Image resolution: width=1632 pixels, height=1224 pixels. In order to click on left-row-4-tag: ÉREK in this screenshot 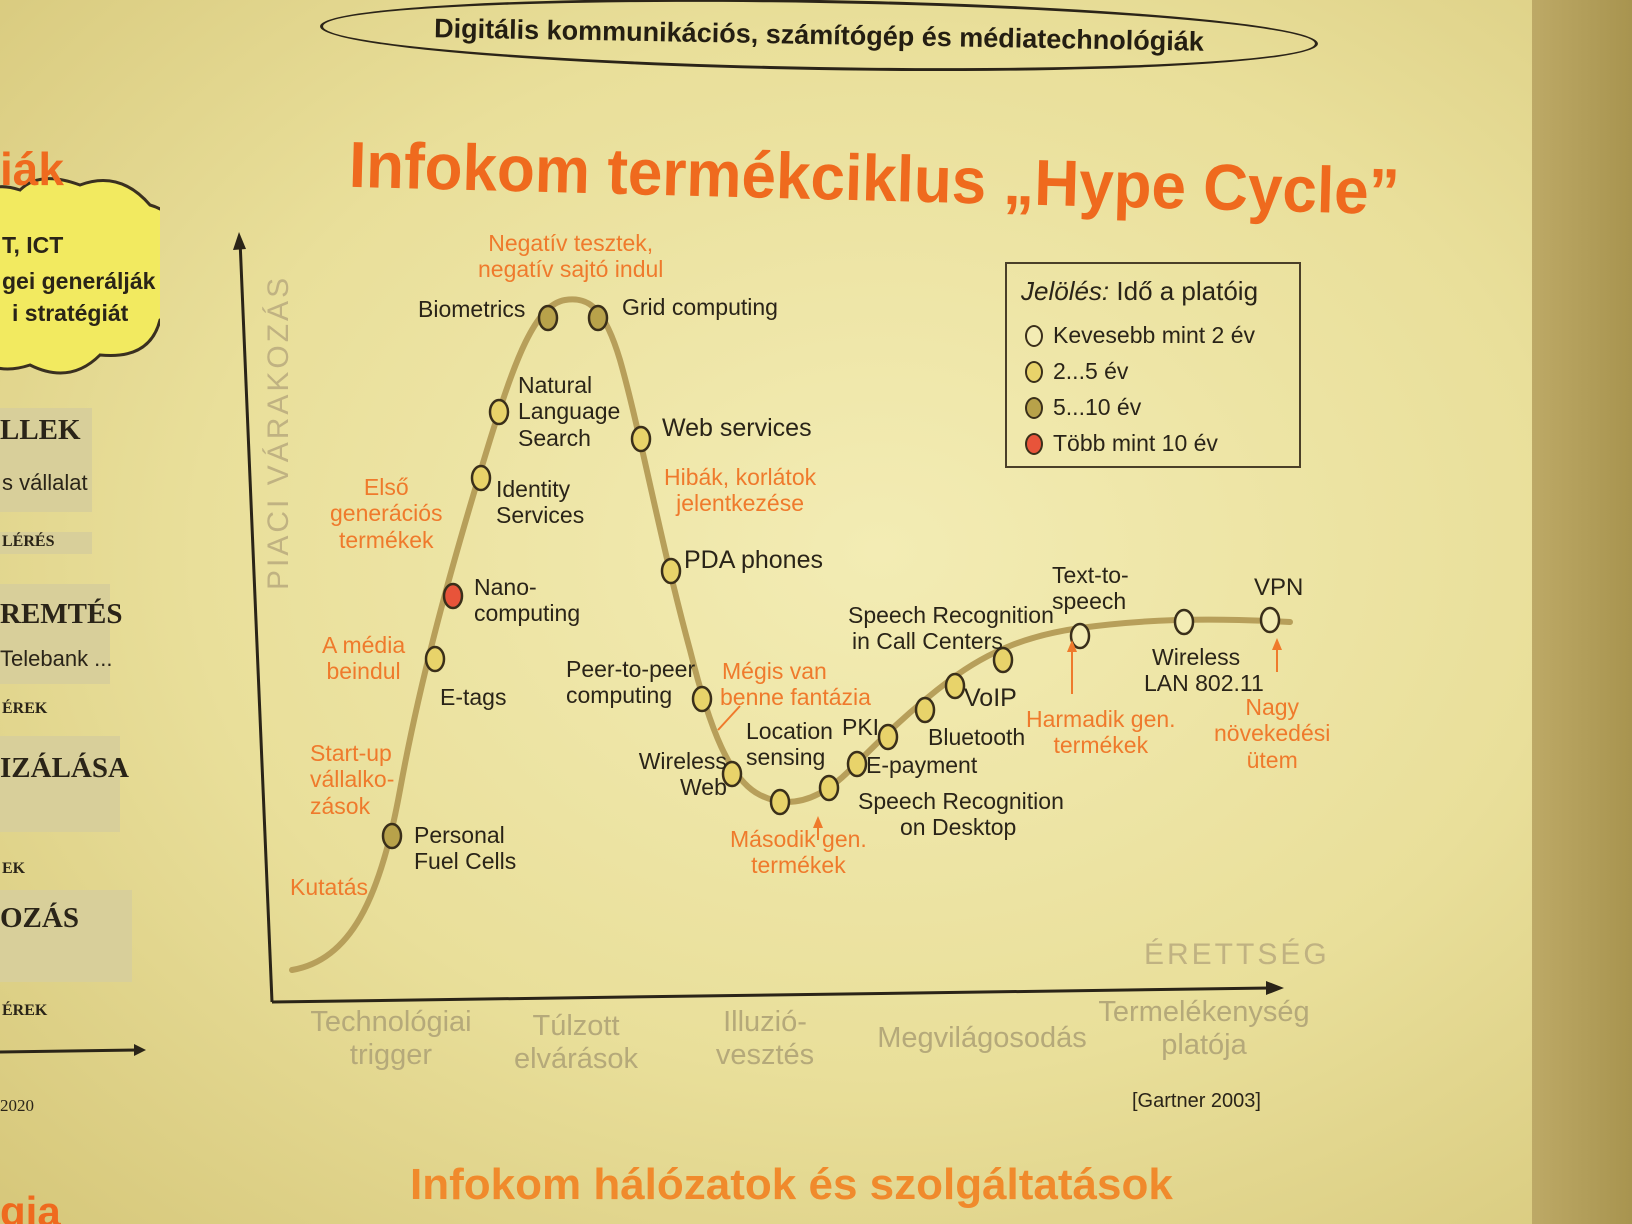, I will do `click(25, 1010)`.